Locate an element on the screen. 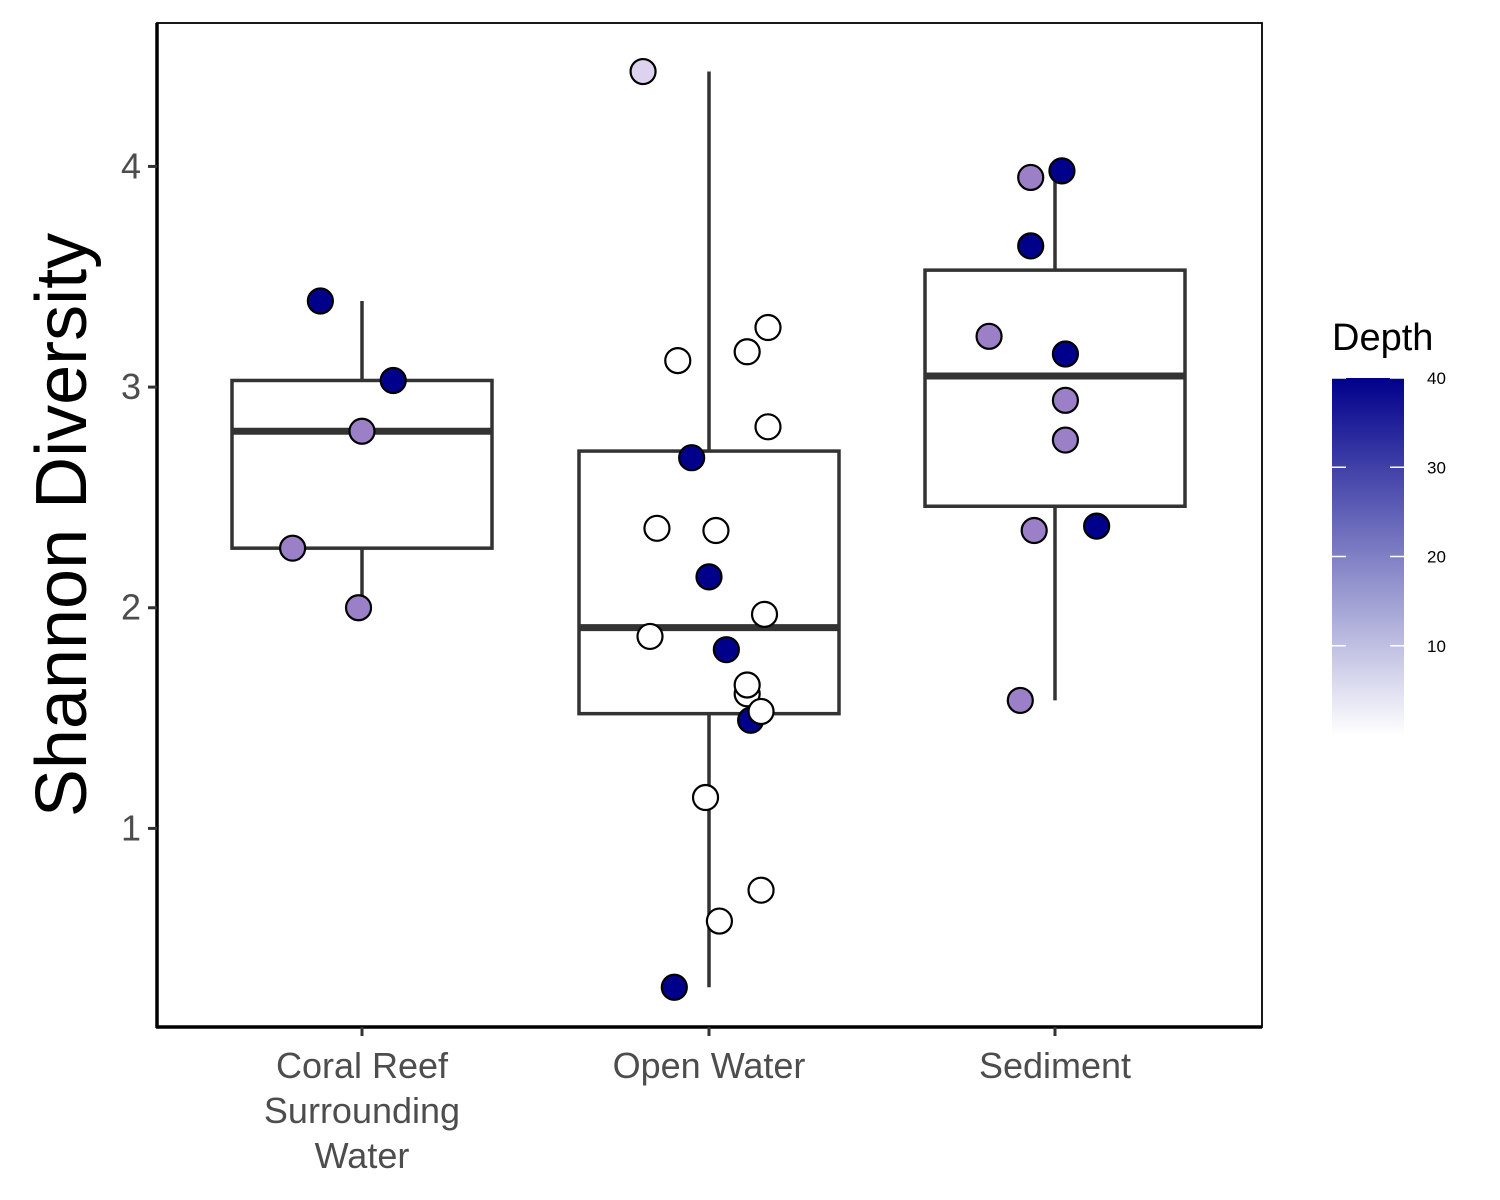 The height and width of the screenshot is (1200, 1500). y-tick-label: 3 is located at coordinates (131, 386).